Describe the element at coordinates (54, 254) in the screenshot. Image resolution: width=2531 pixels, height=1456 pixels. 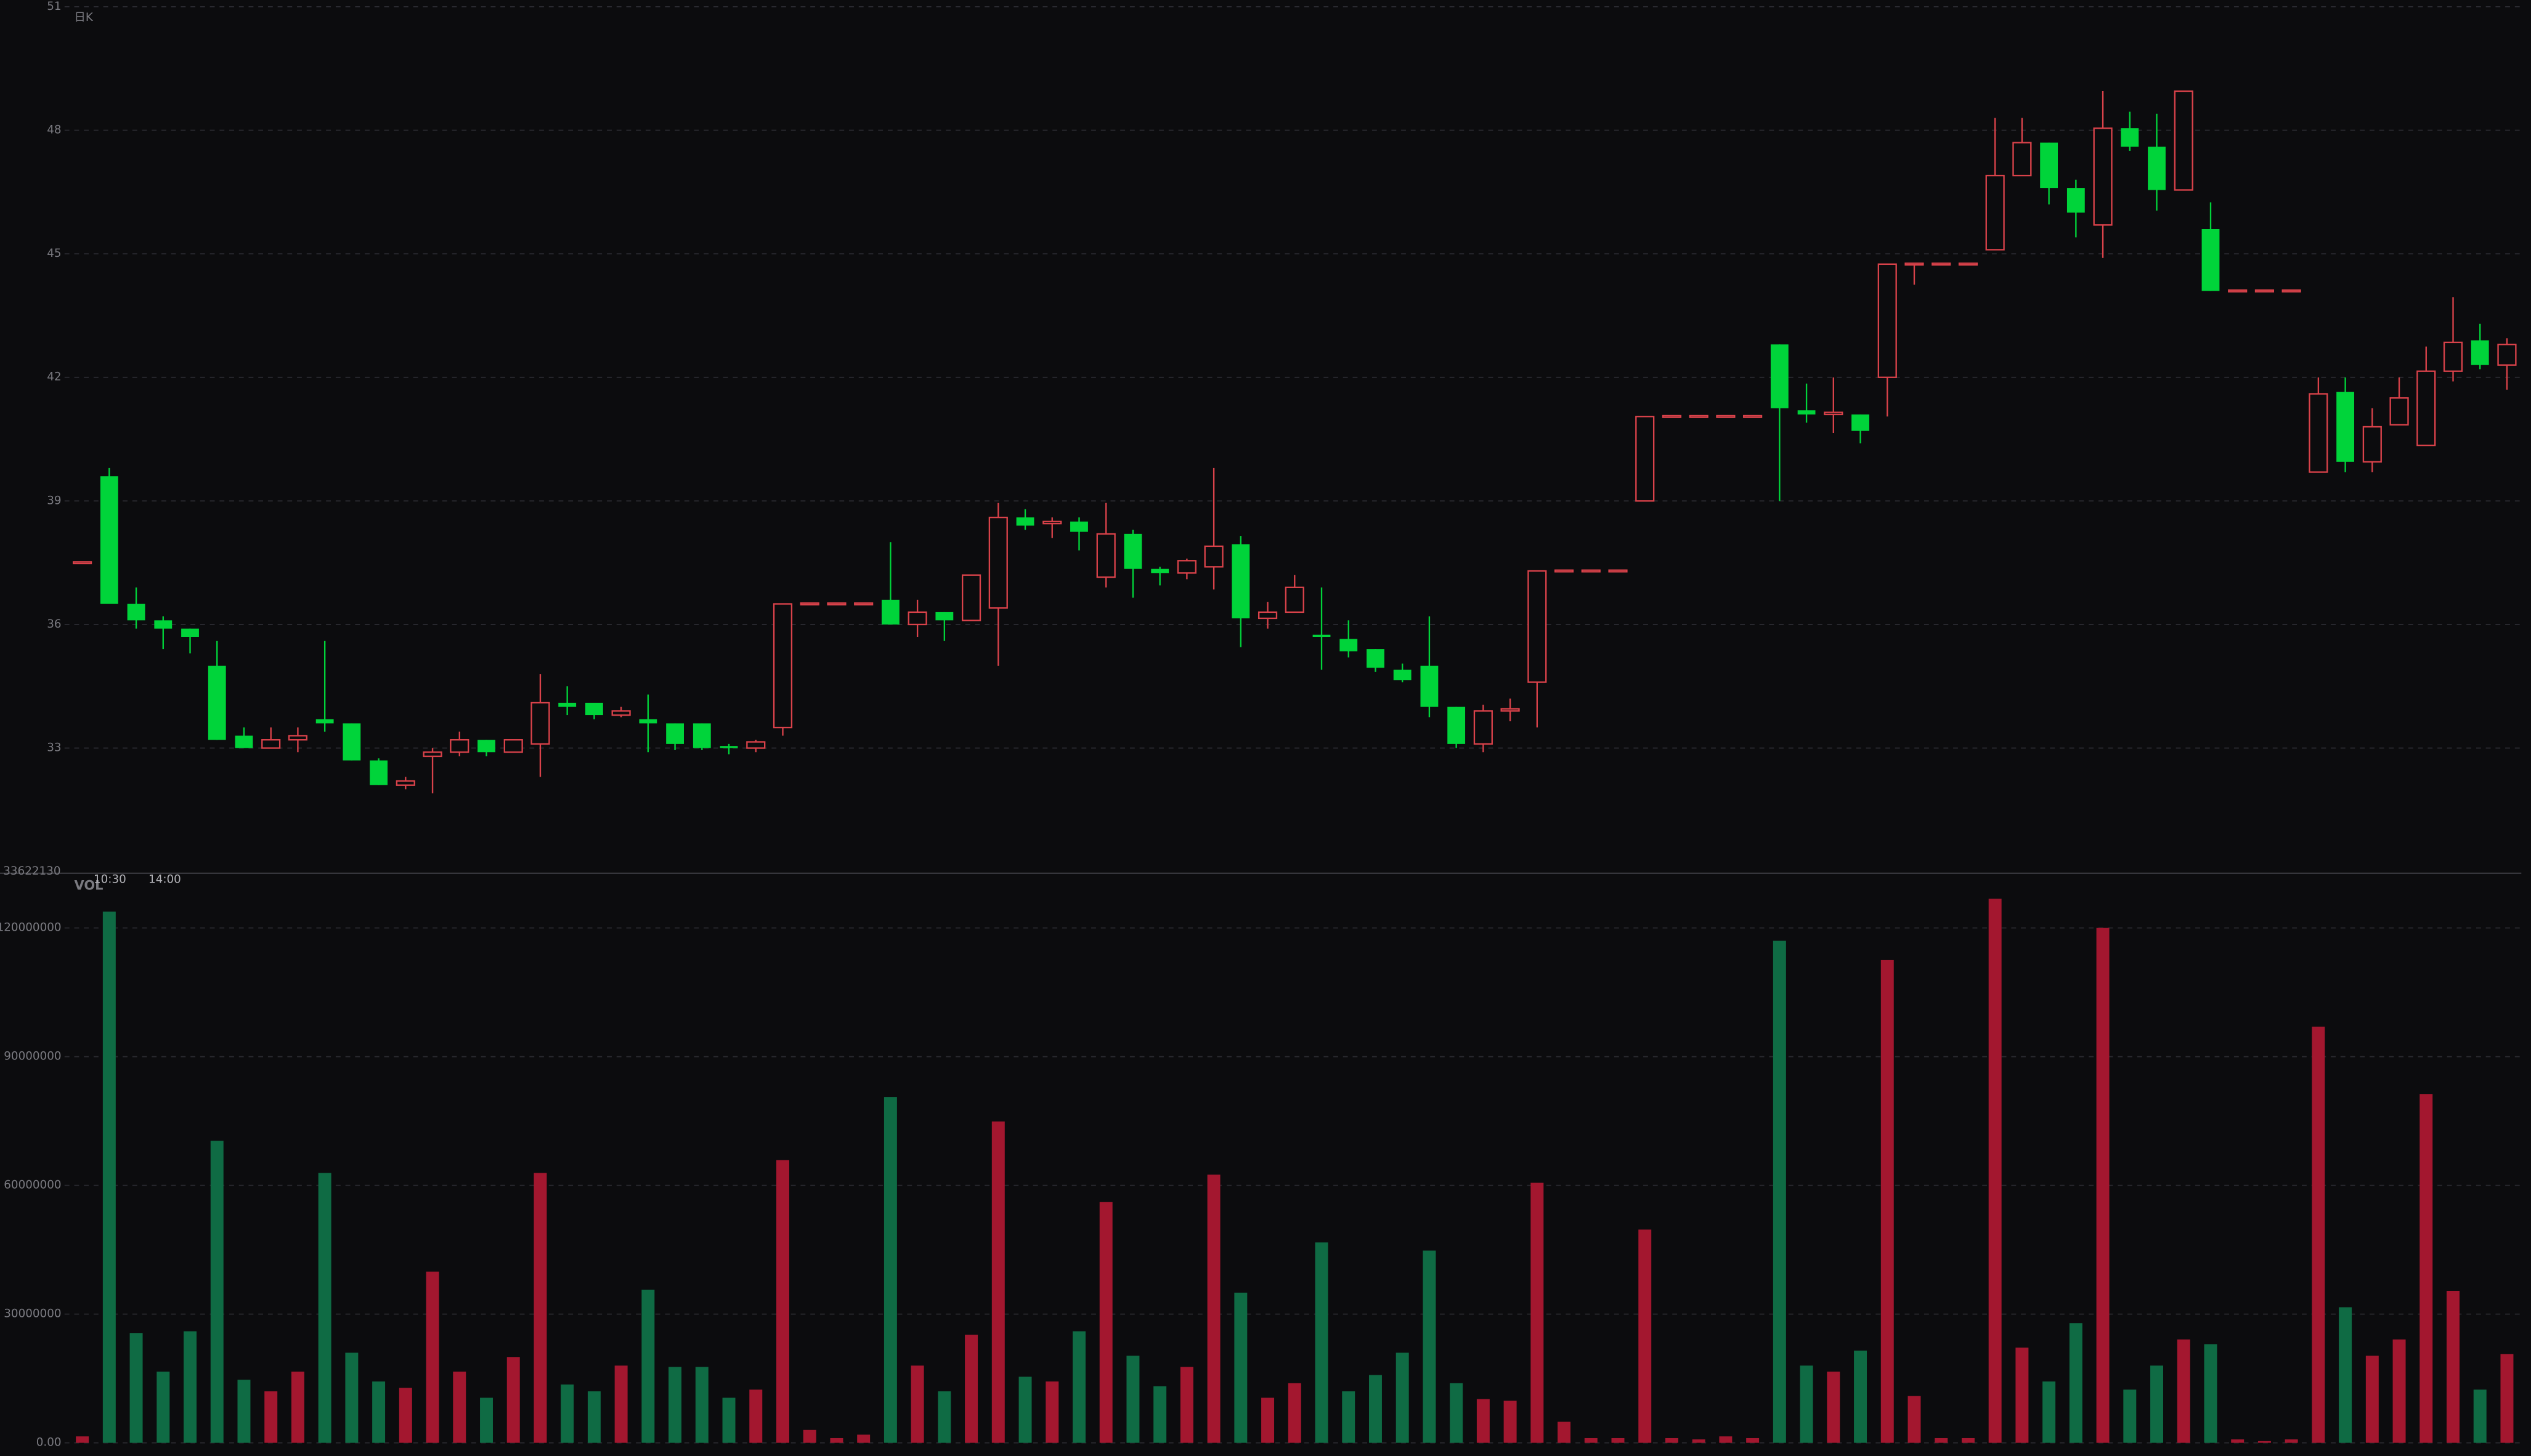
I see `y-tick-label: 45` at that location.